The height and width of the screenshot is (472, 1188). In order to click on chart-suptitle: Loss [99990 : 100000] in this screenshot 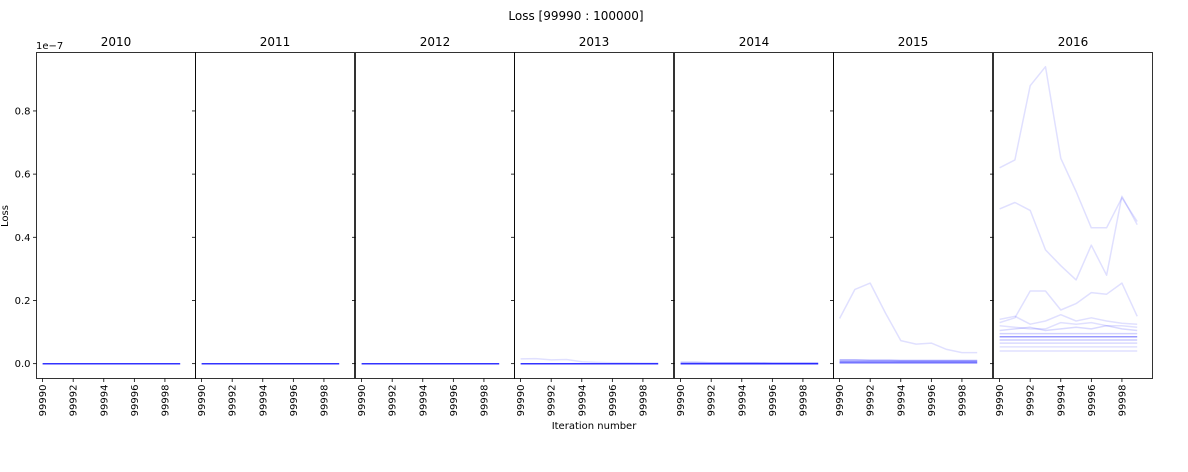, I will do `click(575, 16)`.